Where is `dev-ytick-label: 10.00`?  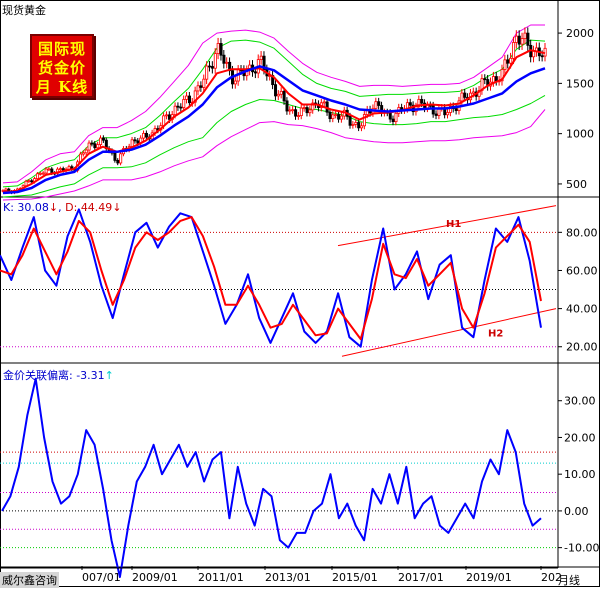 dev-ytick-label: 10.00 is located at coordinates (580, 474).